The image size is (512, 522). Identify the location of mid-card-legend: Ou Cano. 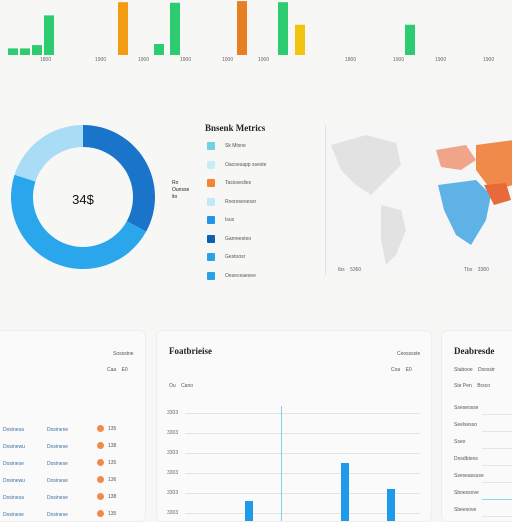
(181, 386).